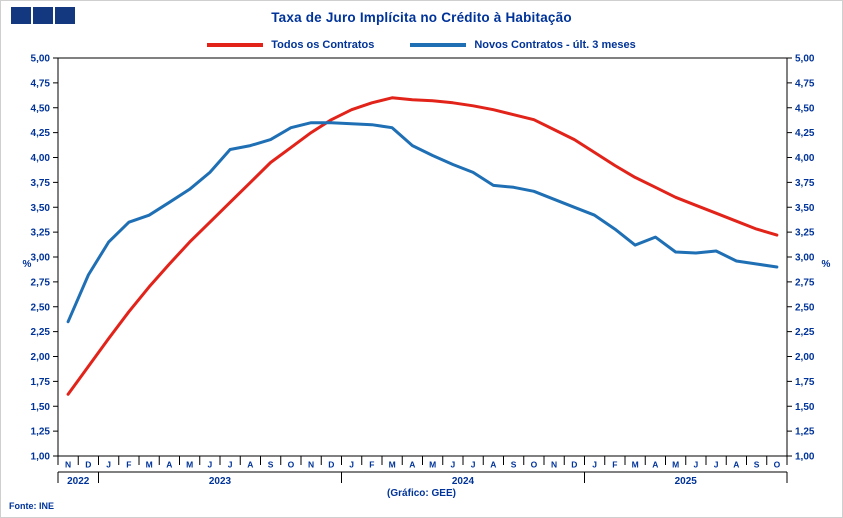  I want to click on y-tick-label-right: 1,00, so click(805, 457).